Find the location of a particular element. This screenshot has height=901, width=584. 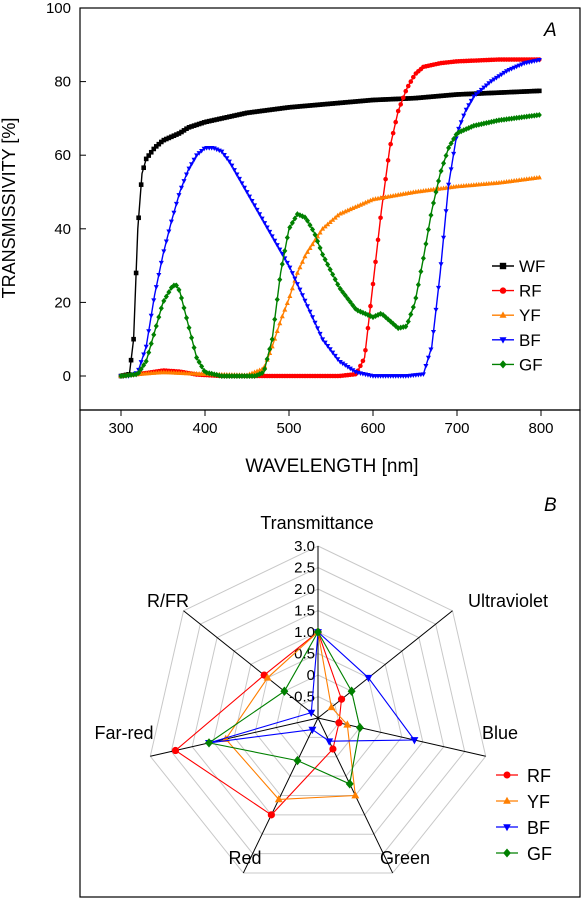

legend-label: GF is located at coordinates (531, 364).